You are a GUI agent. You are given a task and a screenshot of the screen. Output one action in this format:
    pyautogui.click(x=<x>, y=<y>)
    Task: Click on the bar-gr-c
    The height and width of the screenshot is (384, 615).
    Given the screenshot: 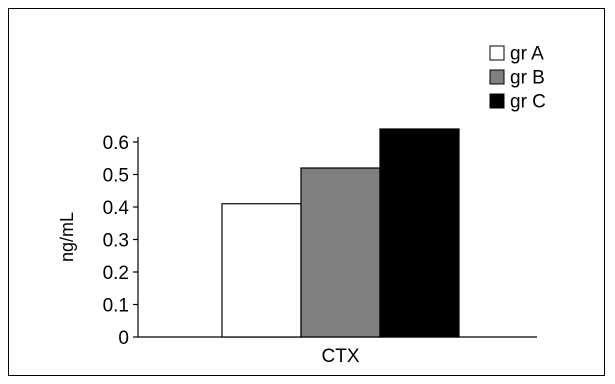 What is the action you would take?
    pyautogui.click(x=419, y=233)
    